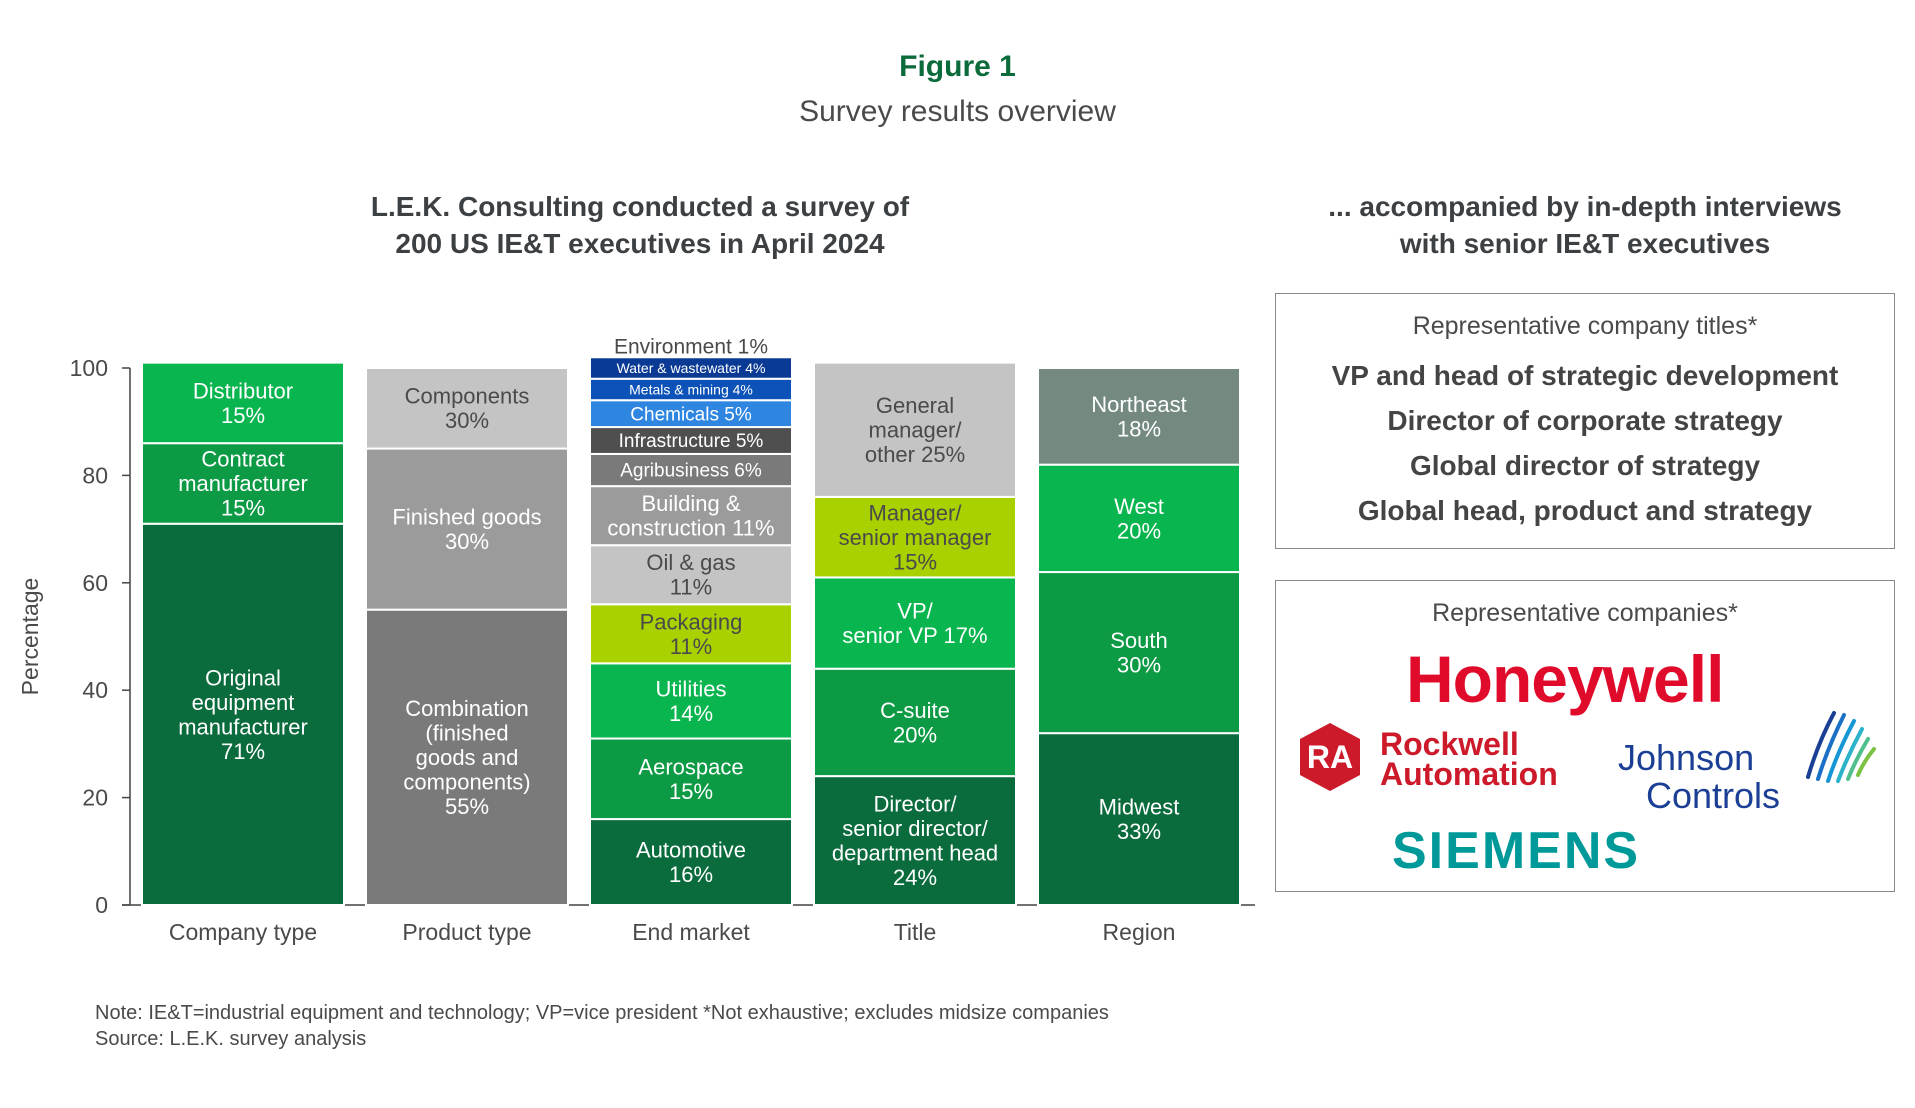  I want to click on segment-label: C-suite, so click(915, 710).